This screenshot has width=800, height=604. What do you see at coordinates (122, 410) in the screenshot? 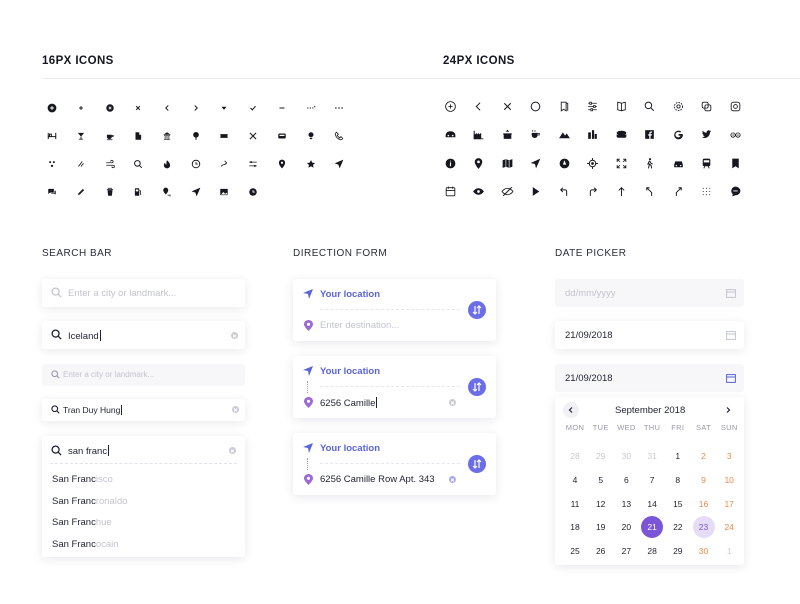
I see `text-cursor` at bounding box center [122, 410].